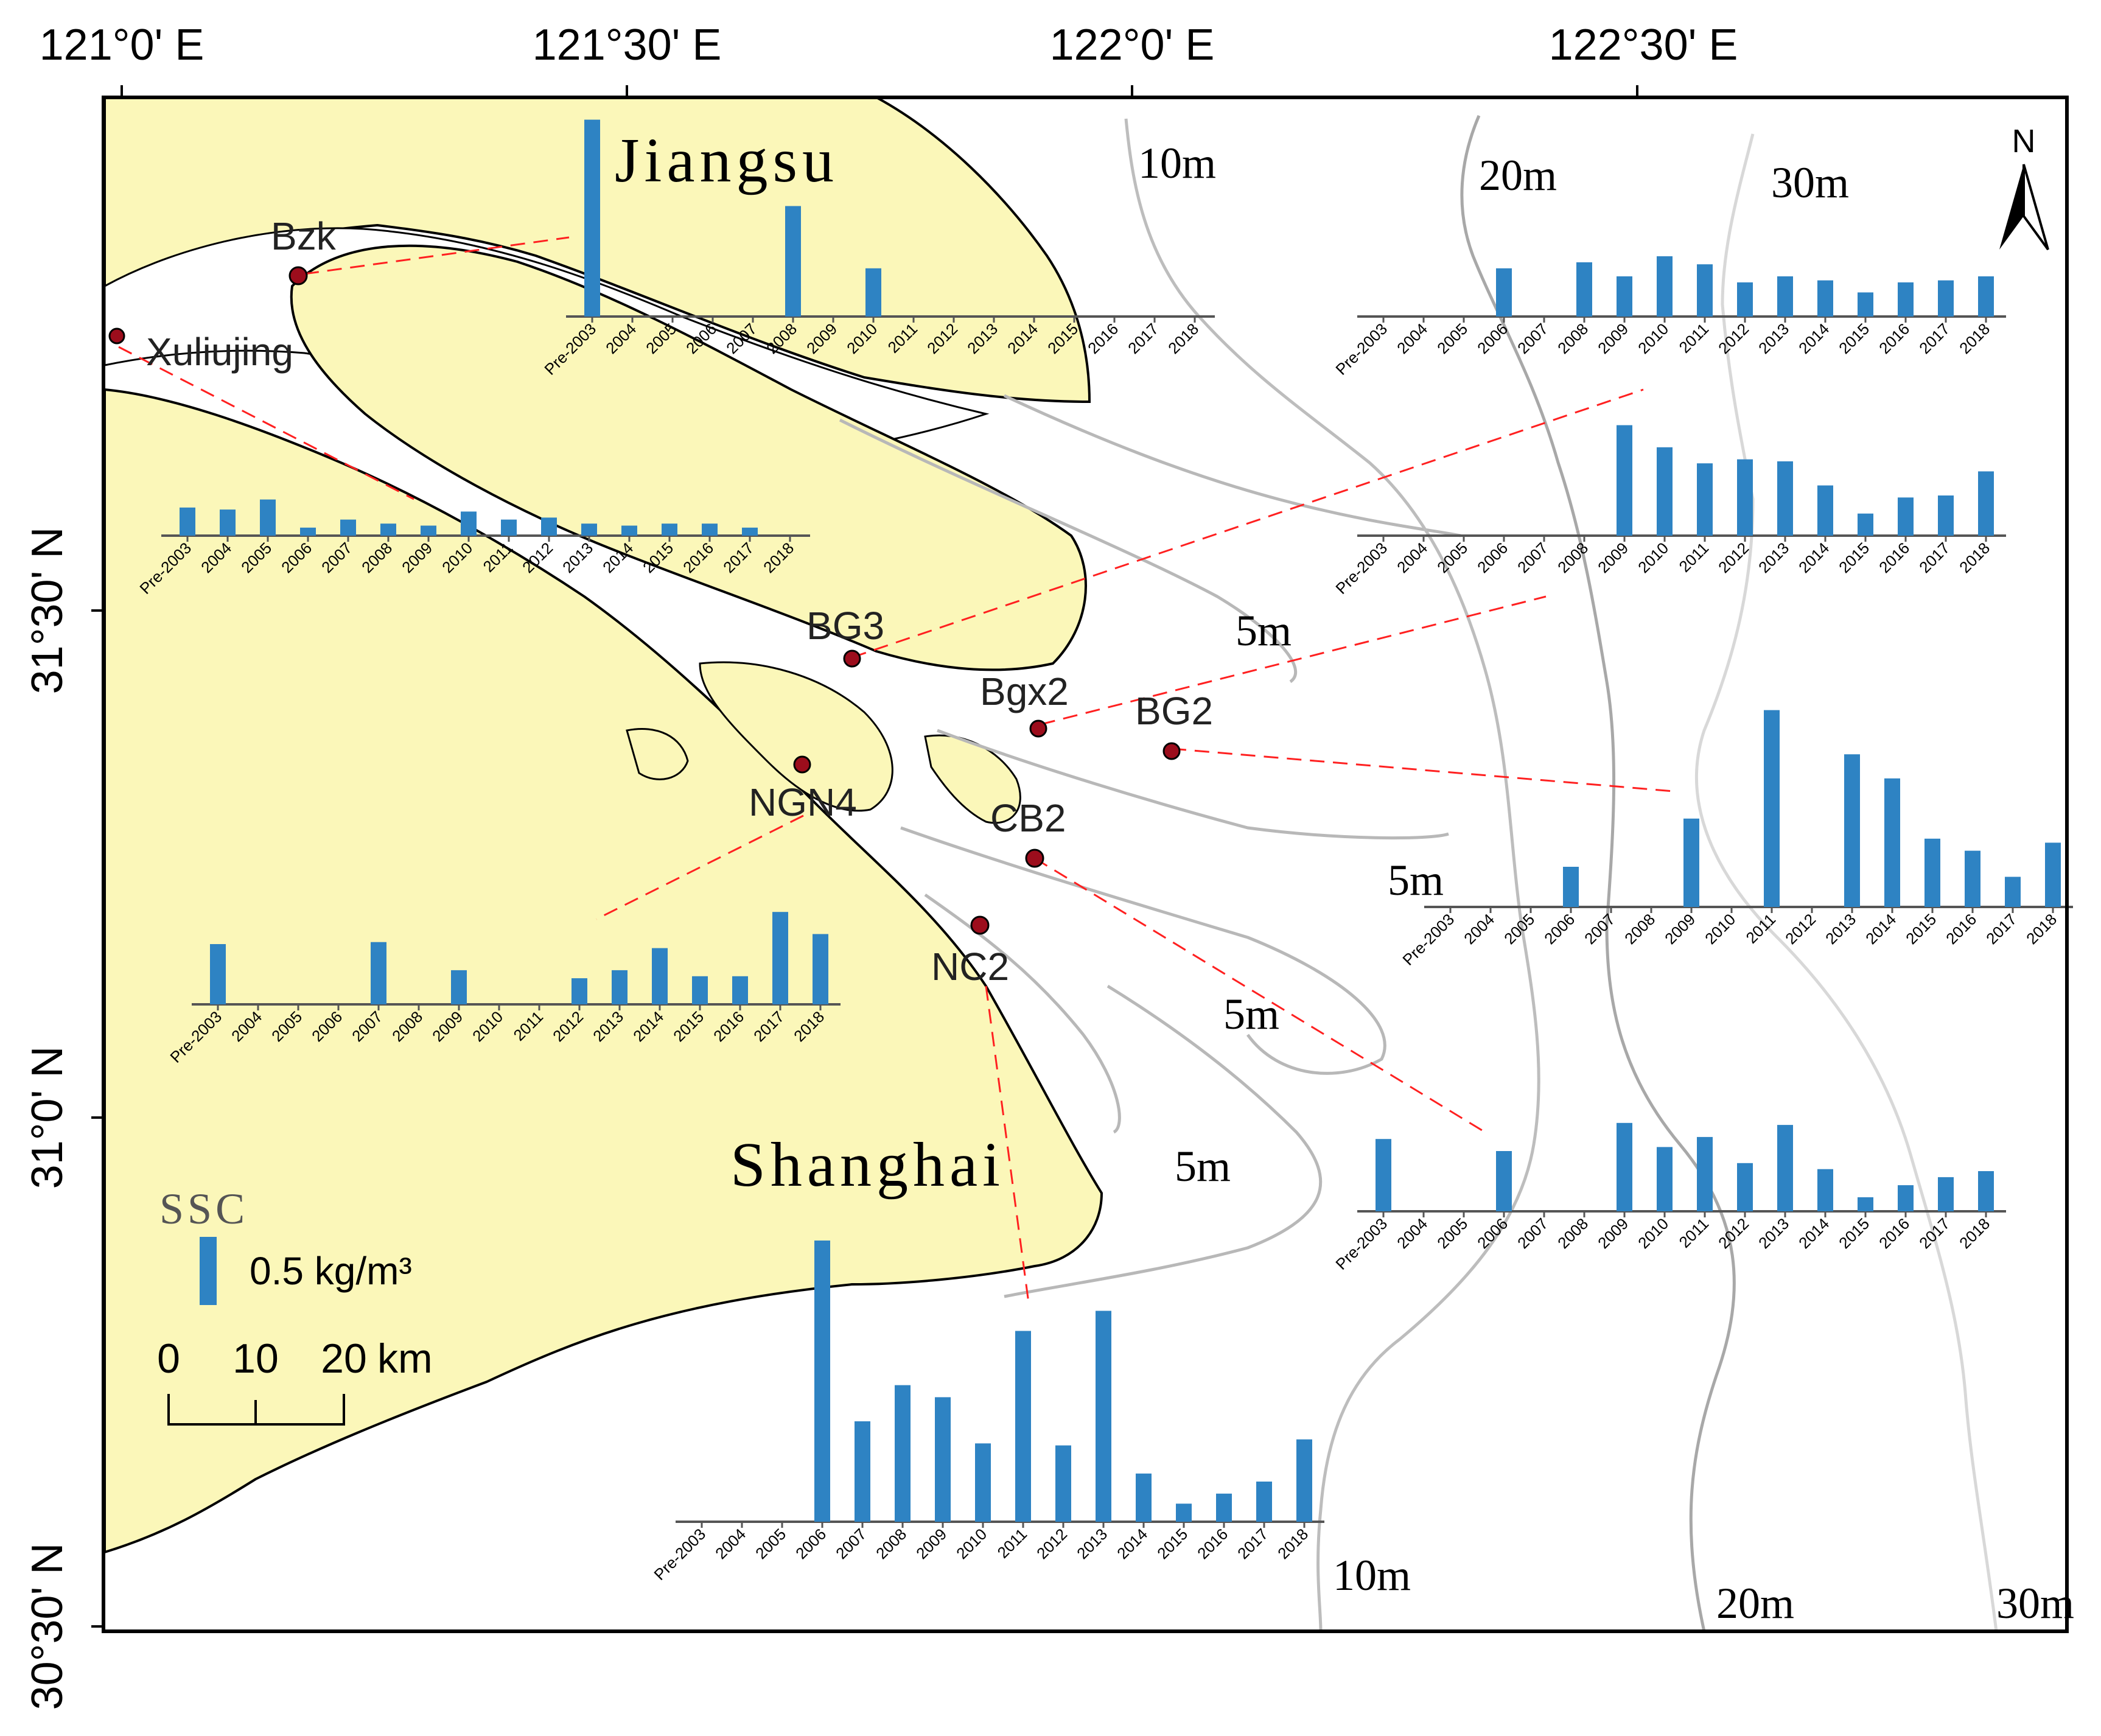  I want to click on station-marker-bgx2, so click(1038, 728).